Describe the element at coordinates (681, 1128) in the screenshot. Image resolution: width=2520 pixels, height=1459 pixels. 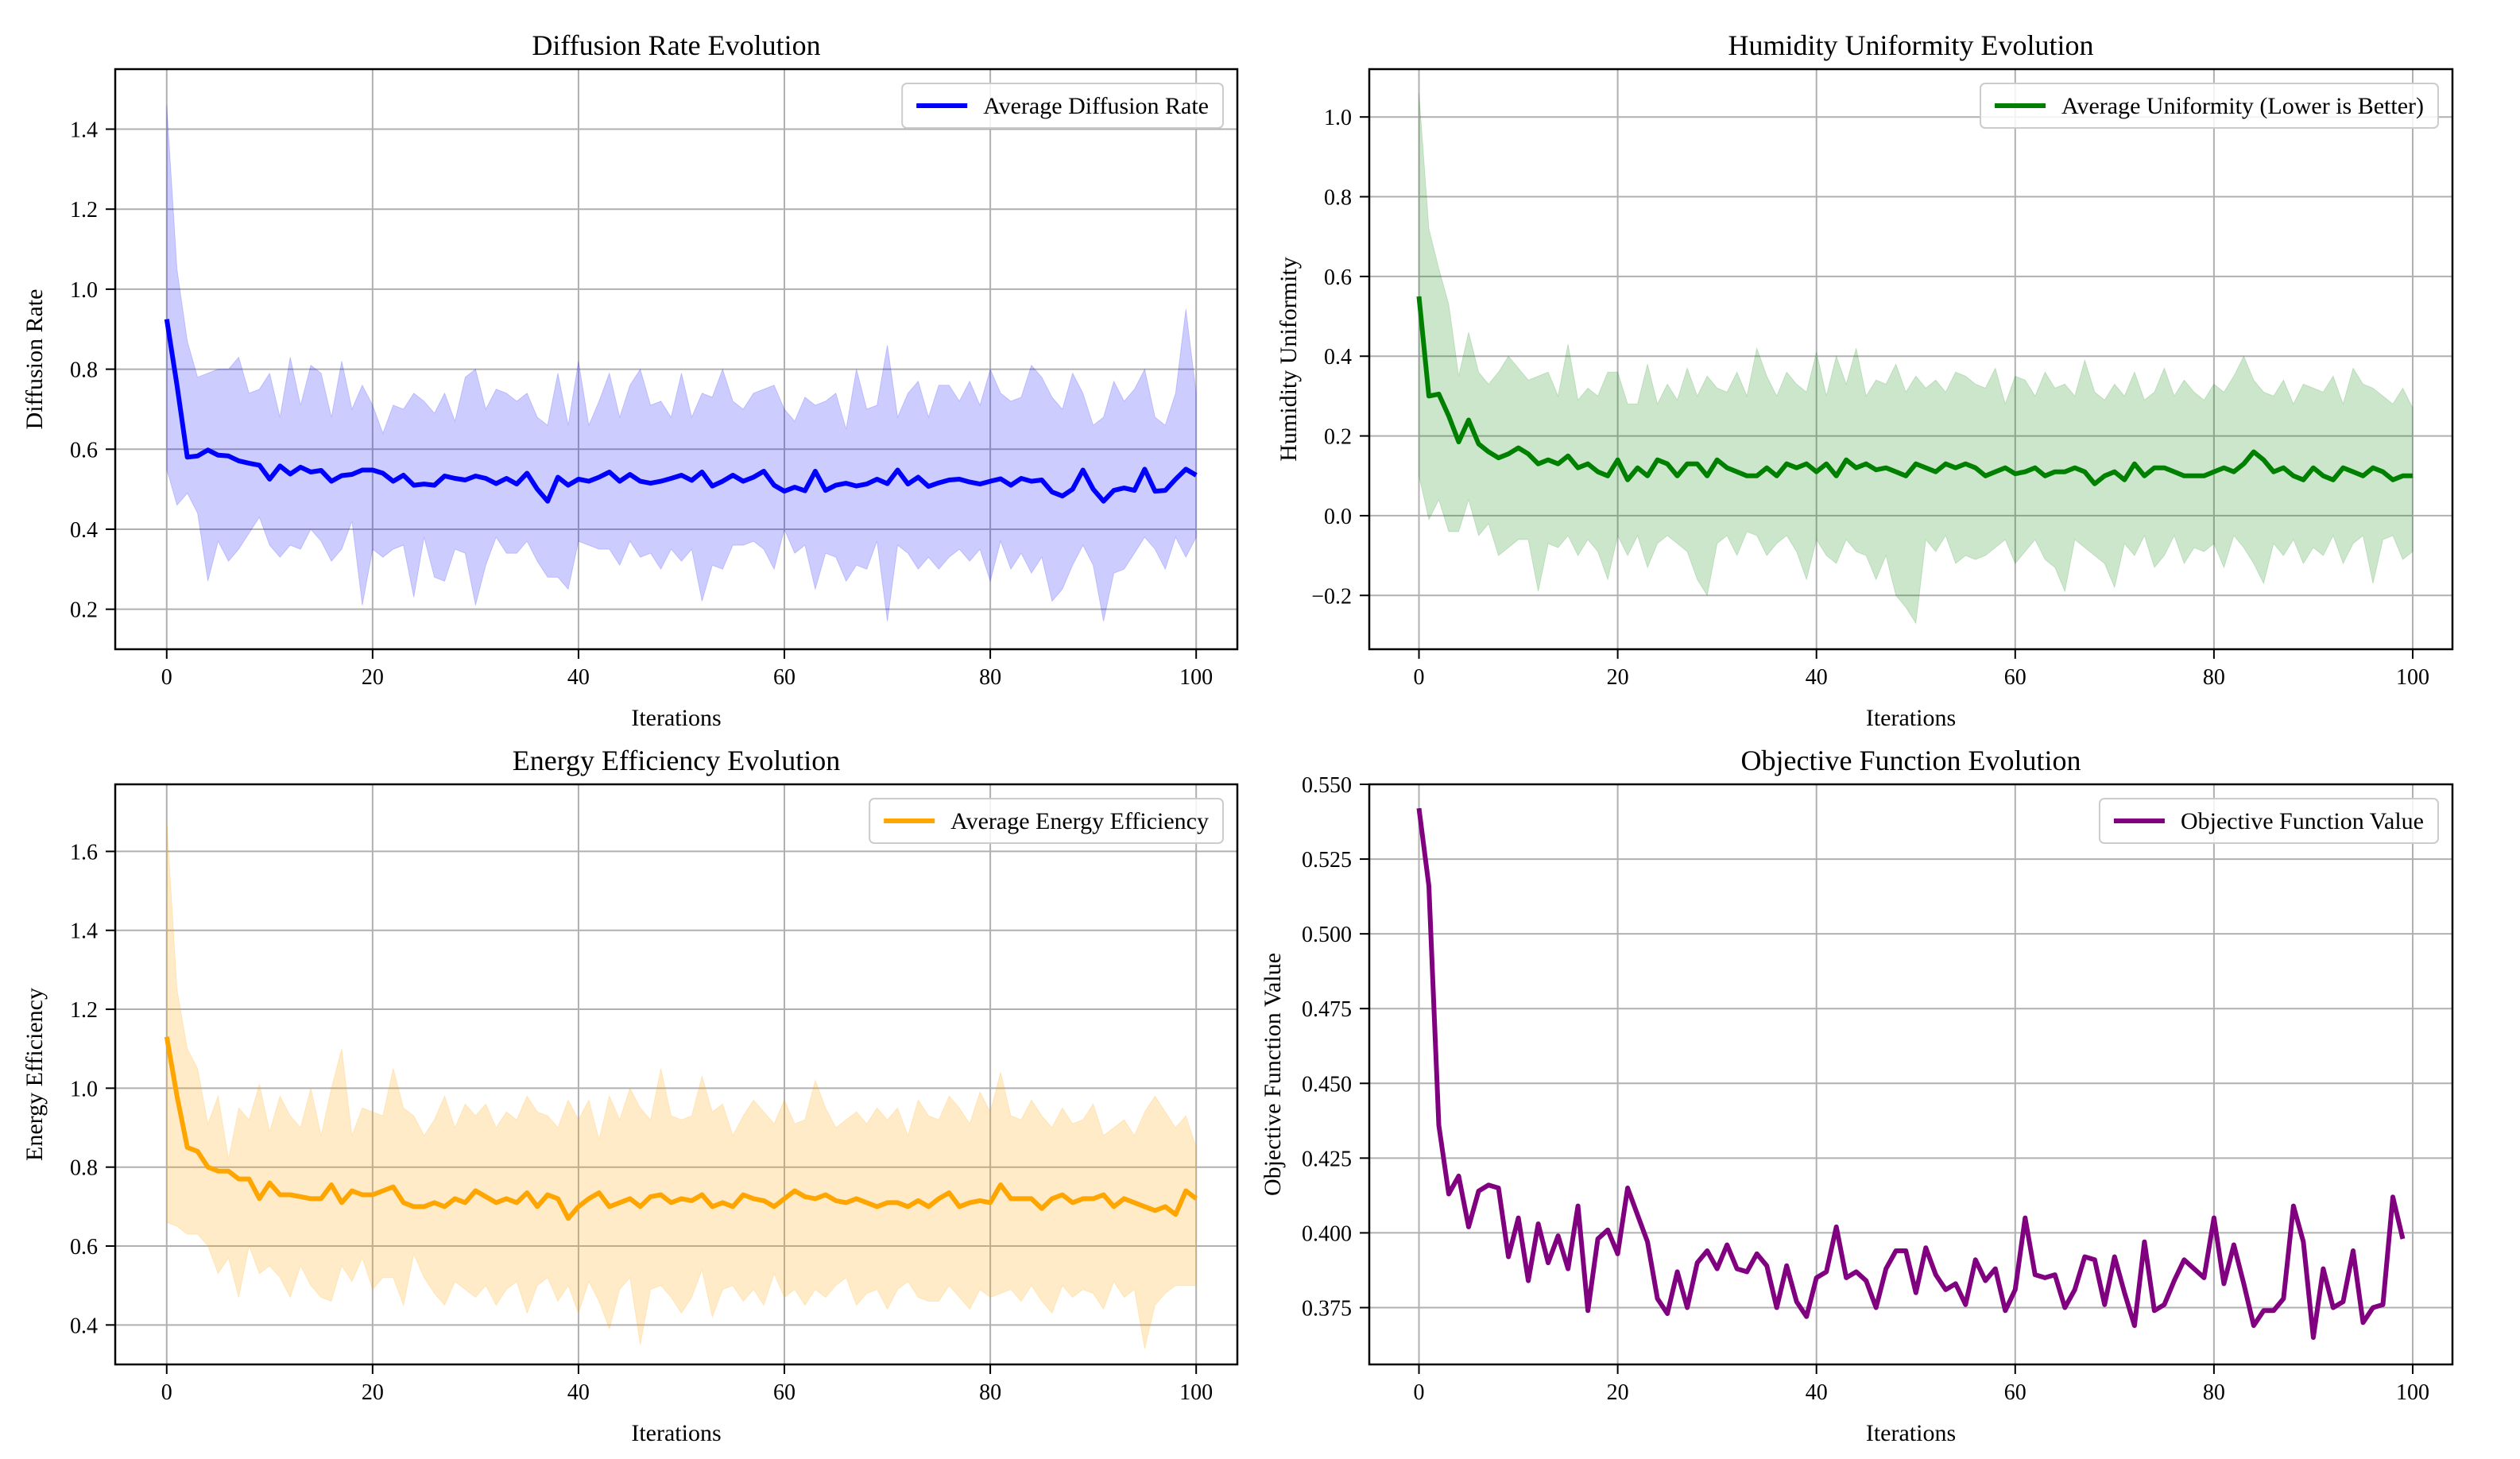
I see `energy-series-line` at that location.